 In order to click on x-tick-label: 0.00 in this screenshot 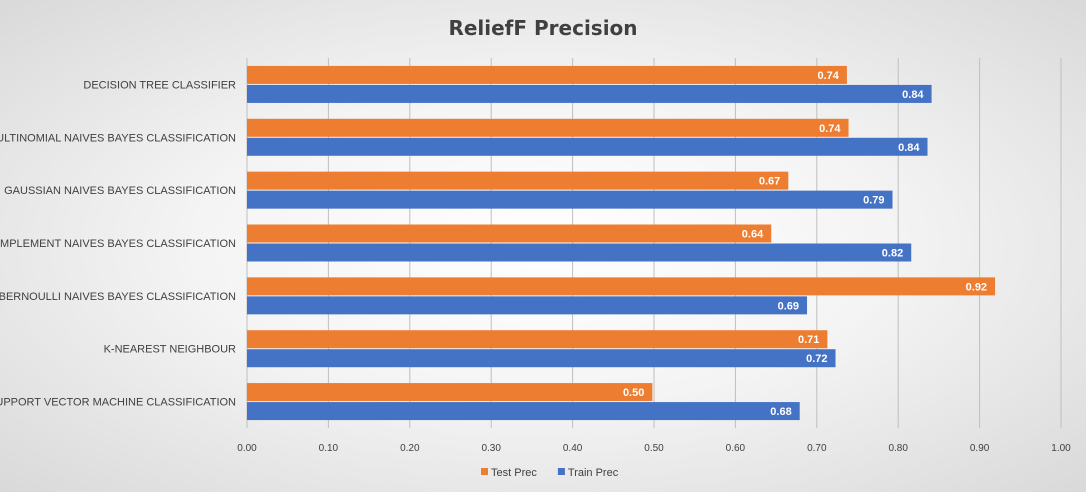, I will do `click(247, 448)`.